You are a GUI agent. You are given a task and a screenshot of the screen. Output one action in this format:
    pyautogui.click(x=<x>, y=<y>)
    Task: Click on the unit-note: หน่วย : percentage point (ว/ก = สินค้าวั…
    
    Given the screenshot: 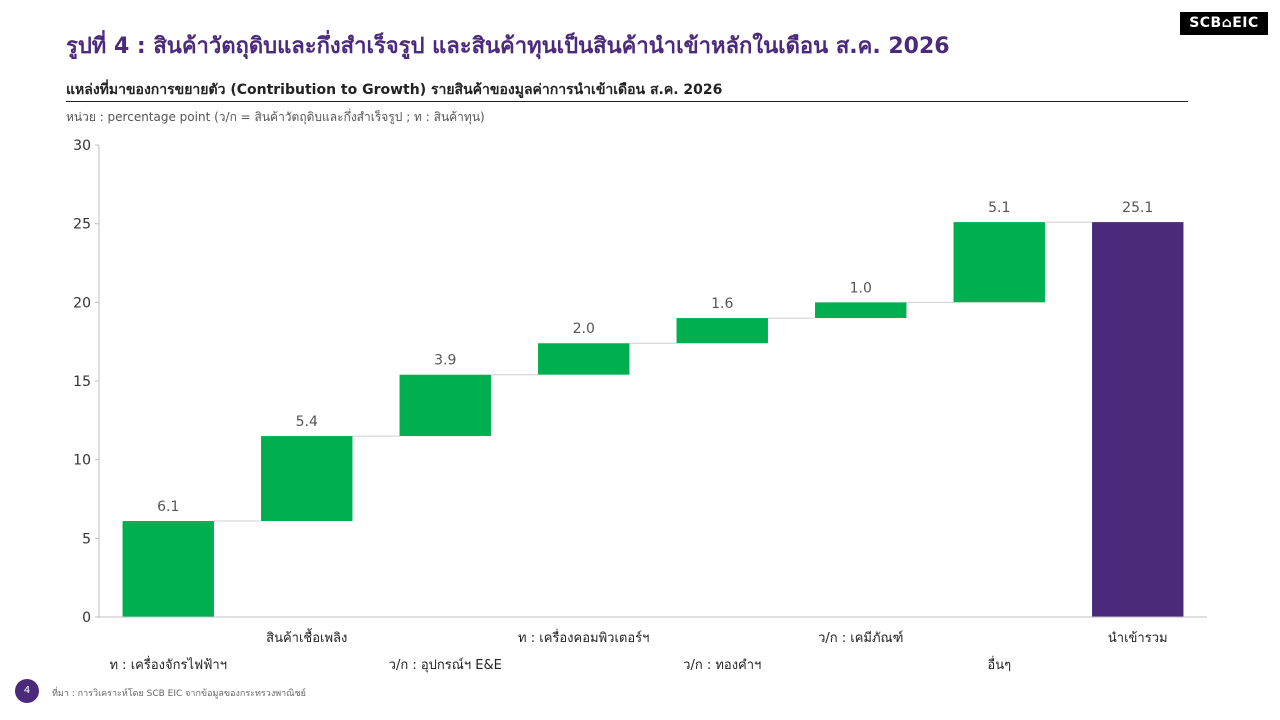 What is the action you would take?
    pyautogui.click(x=275, y=117)
    